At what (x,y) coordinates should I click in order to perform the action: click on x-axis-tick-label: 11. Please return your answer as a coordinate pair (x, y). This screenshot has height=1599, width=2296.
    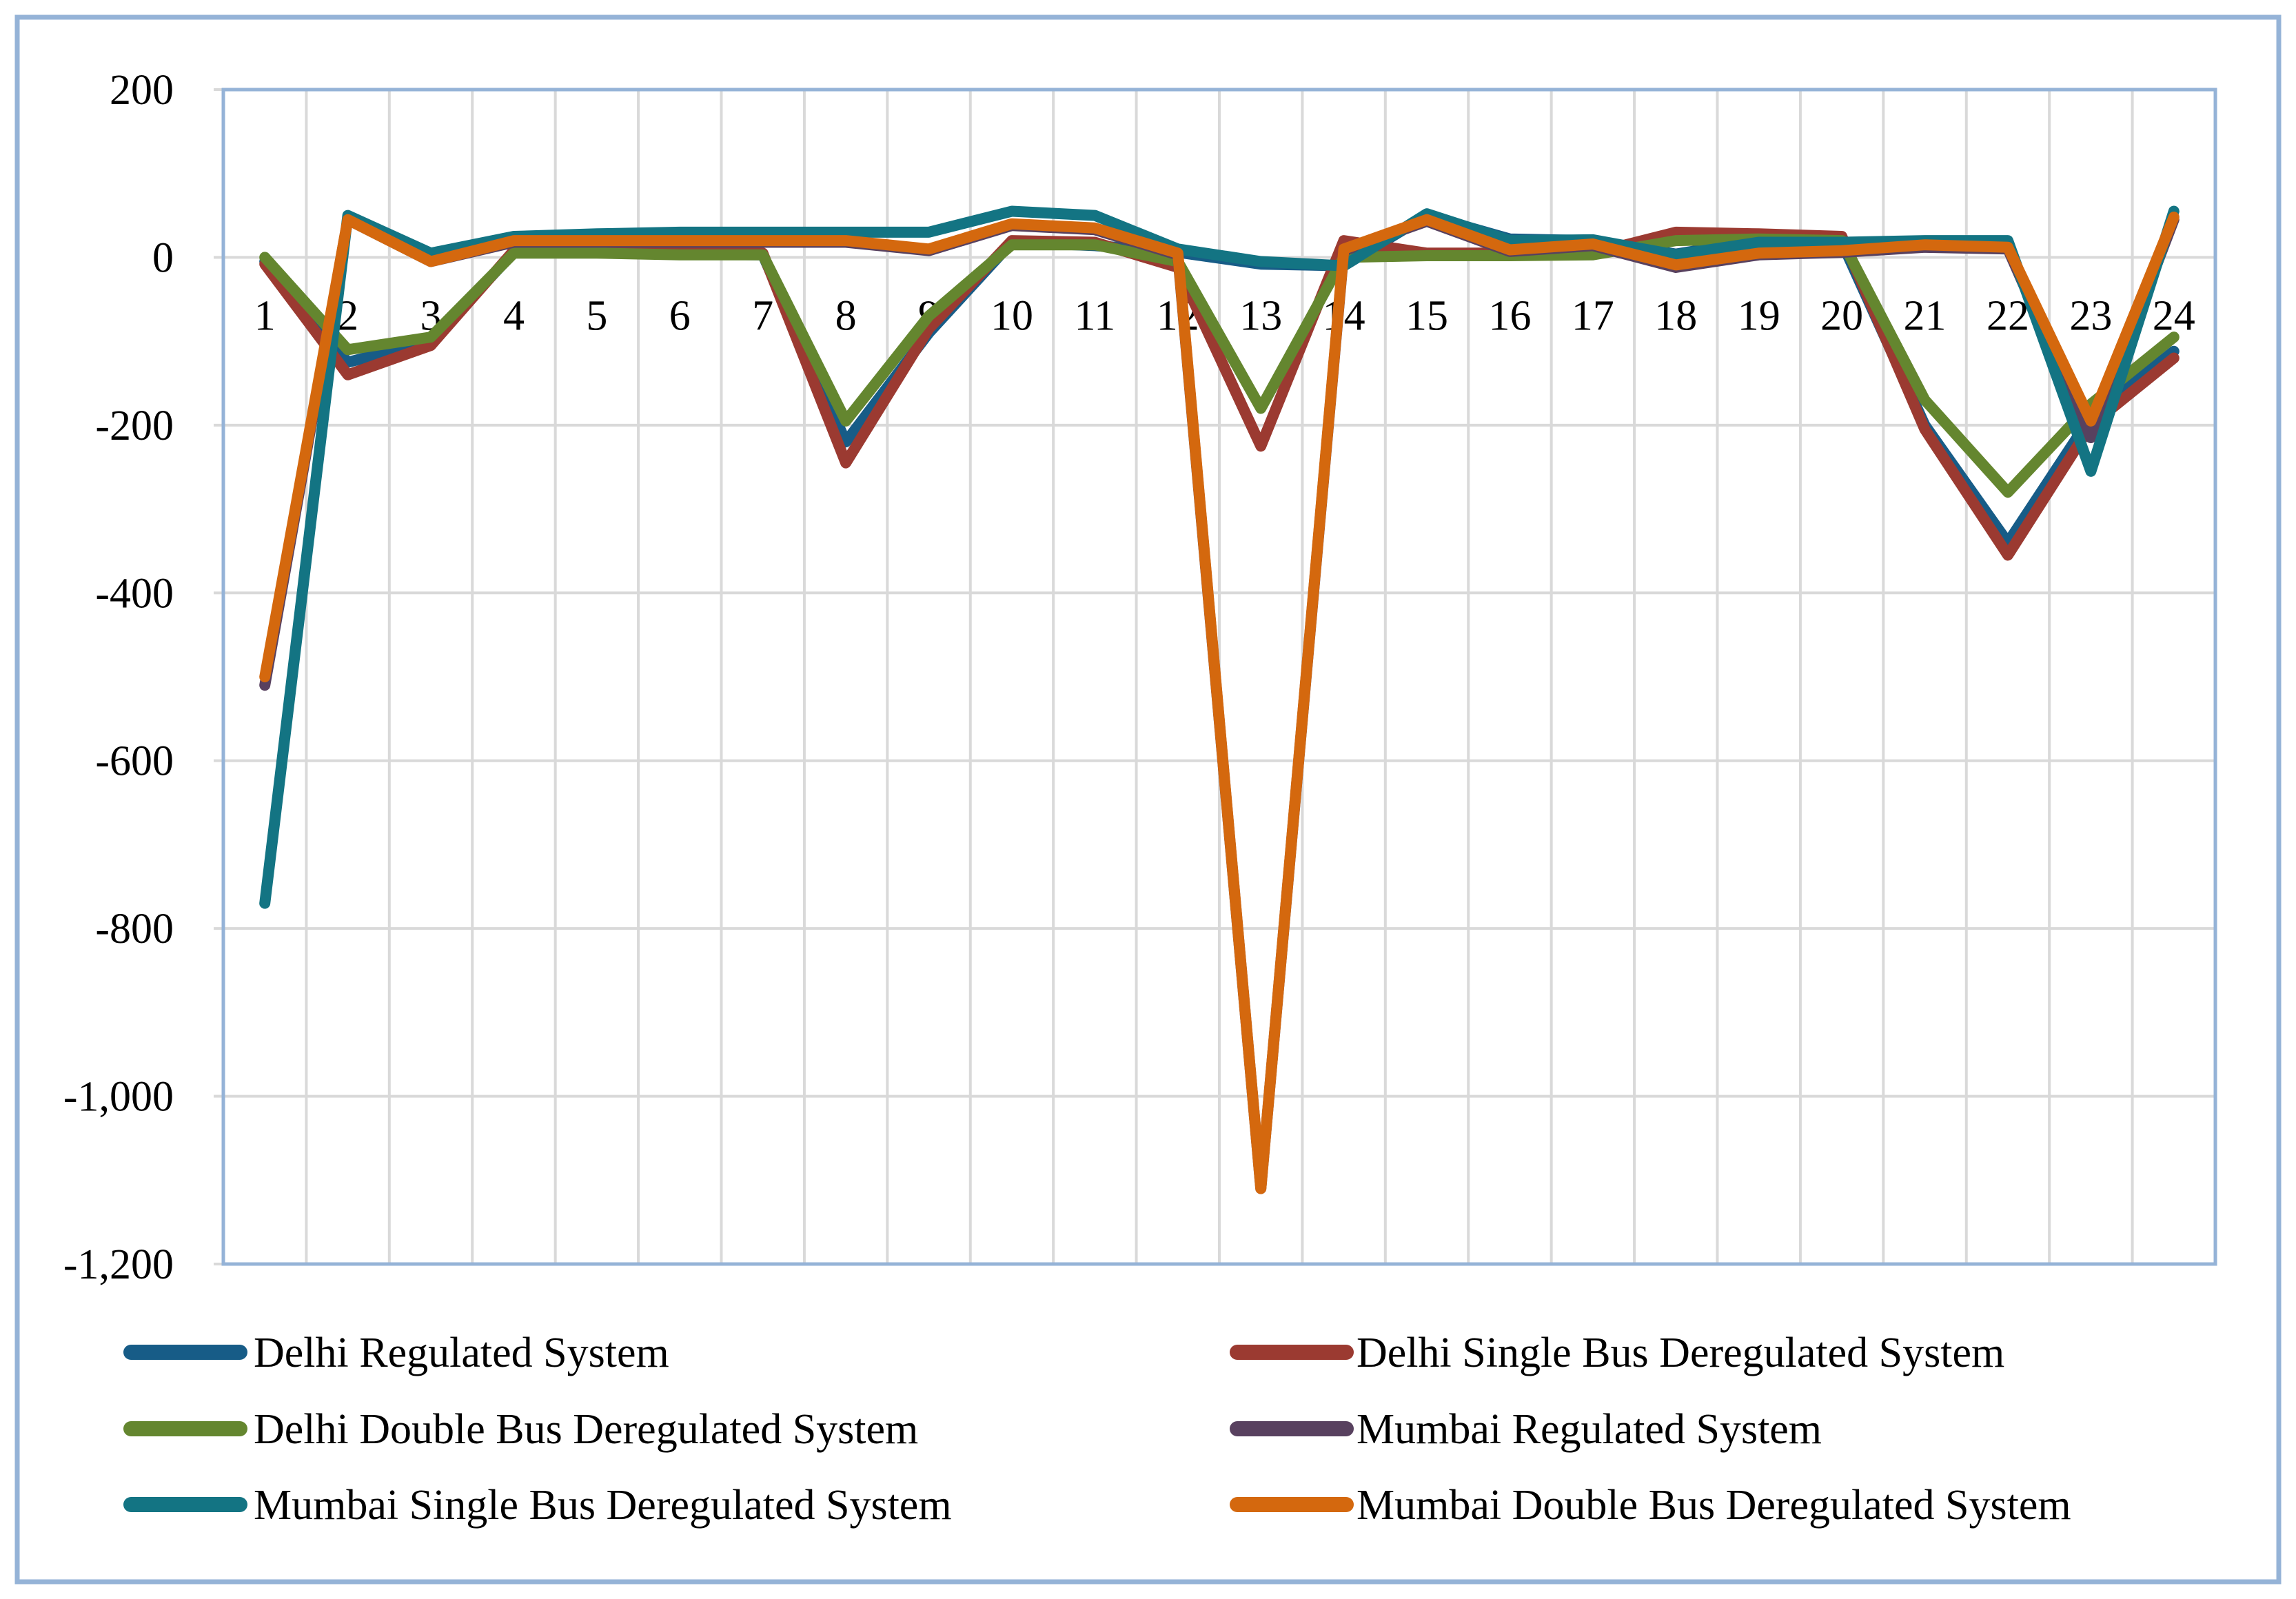
    Looking at the image, I should click on (1095, 315).